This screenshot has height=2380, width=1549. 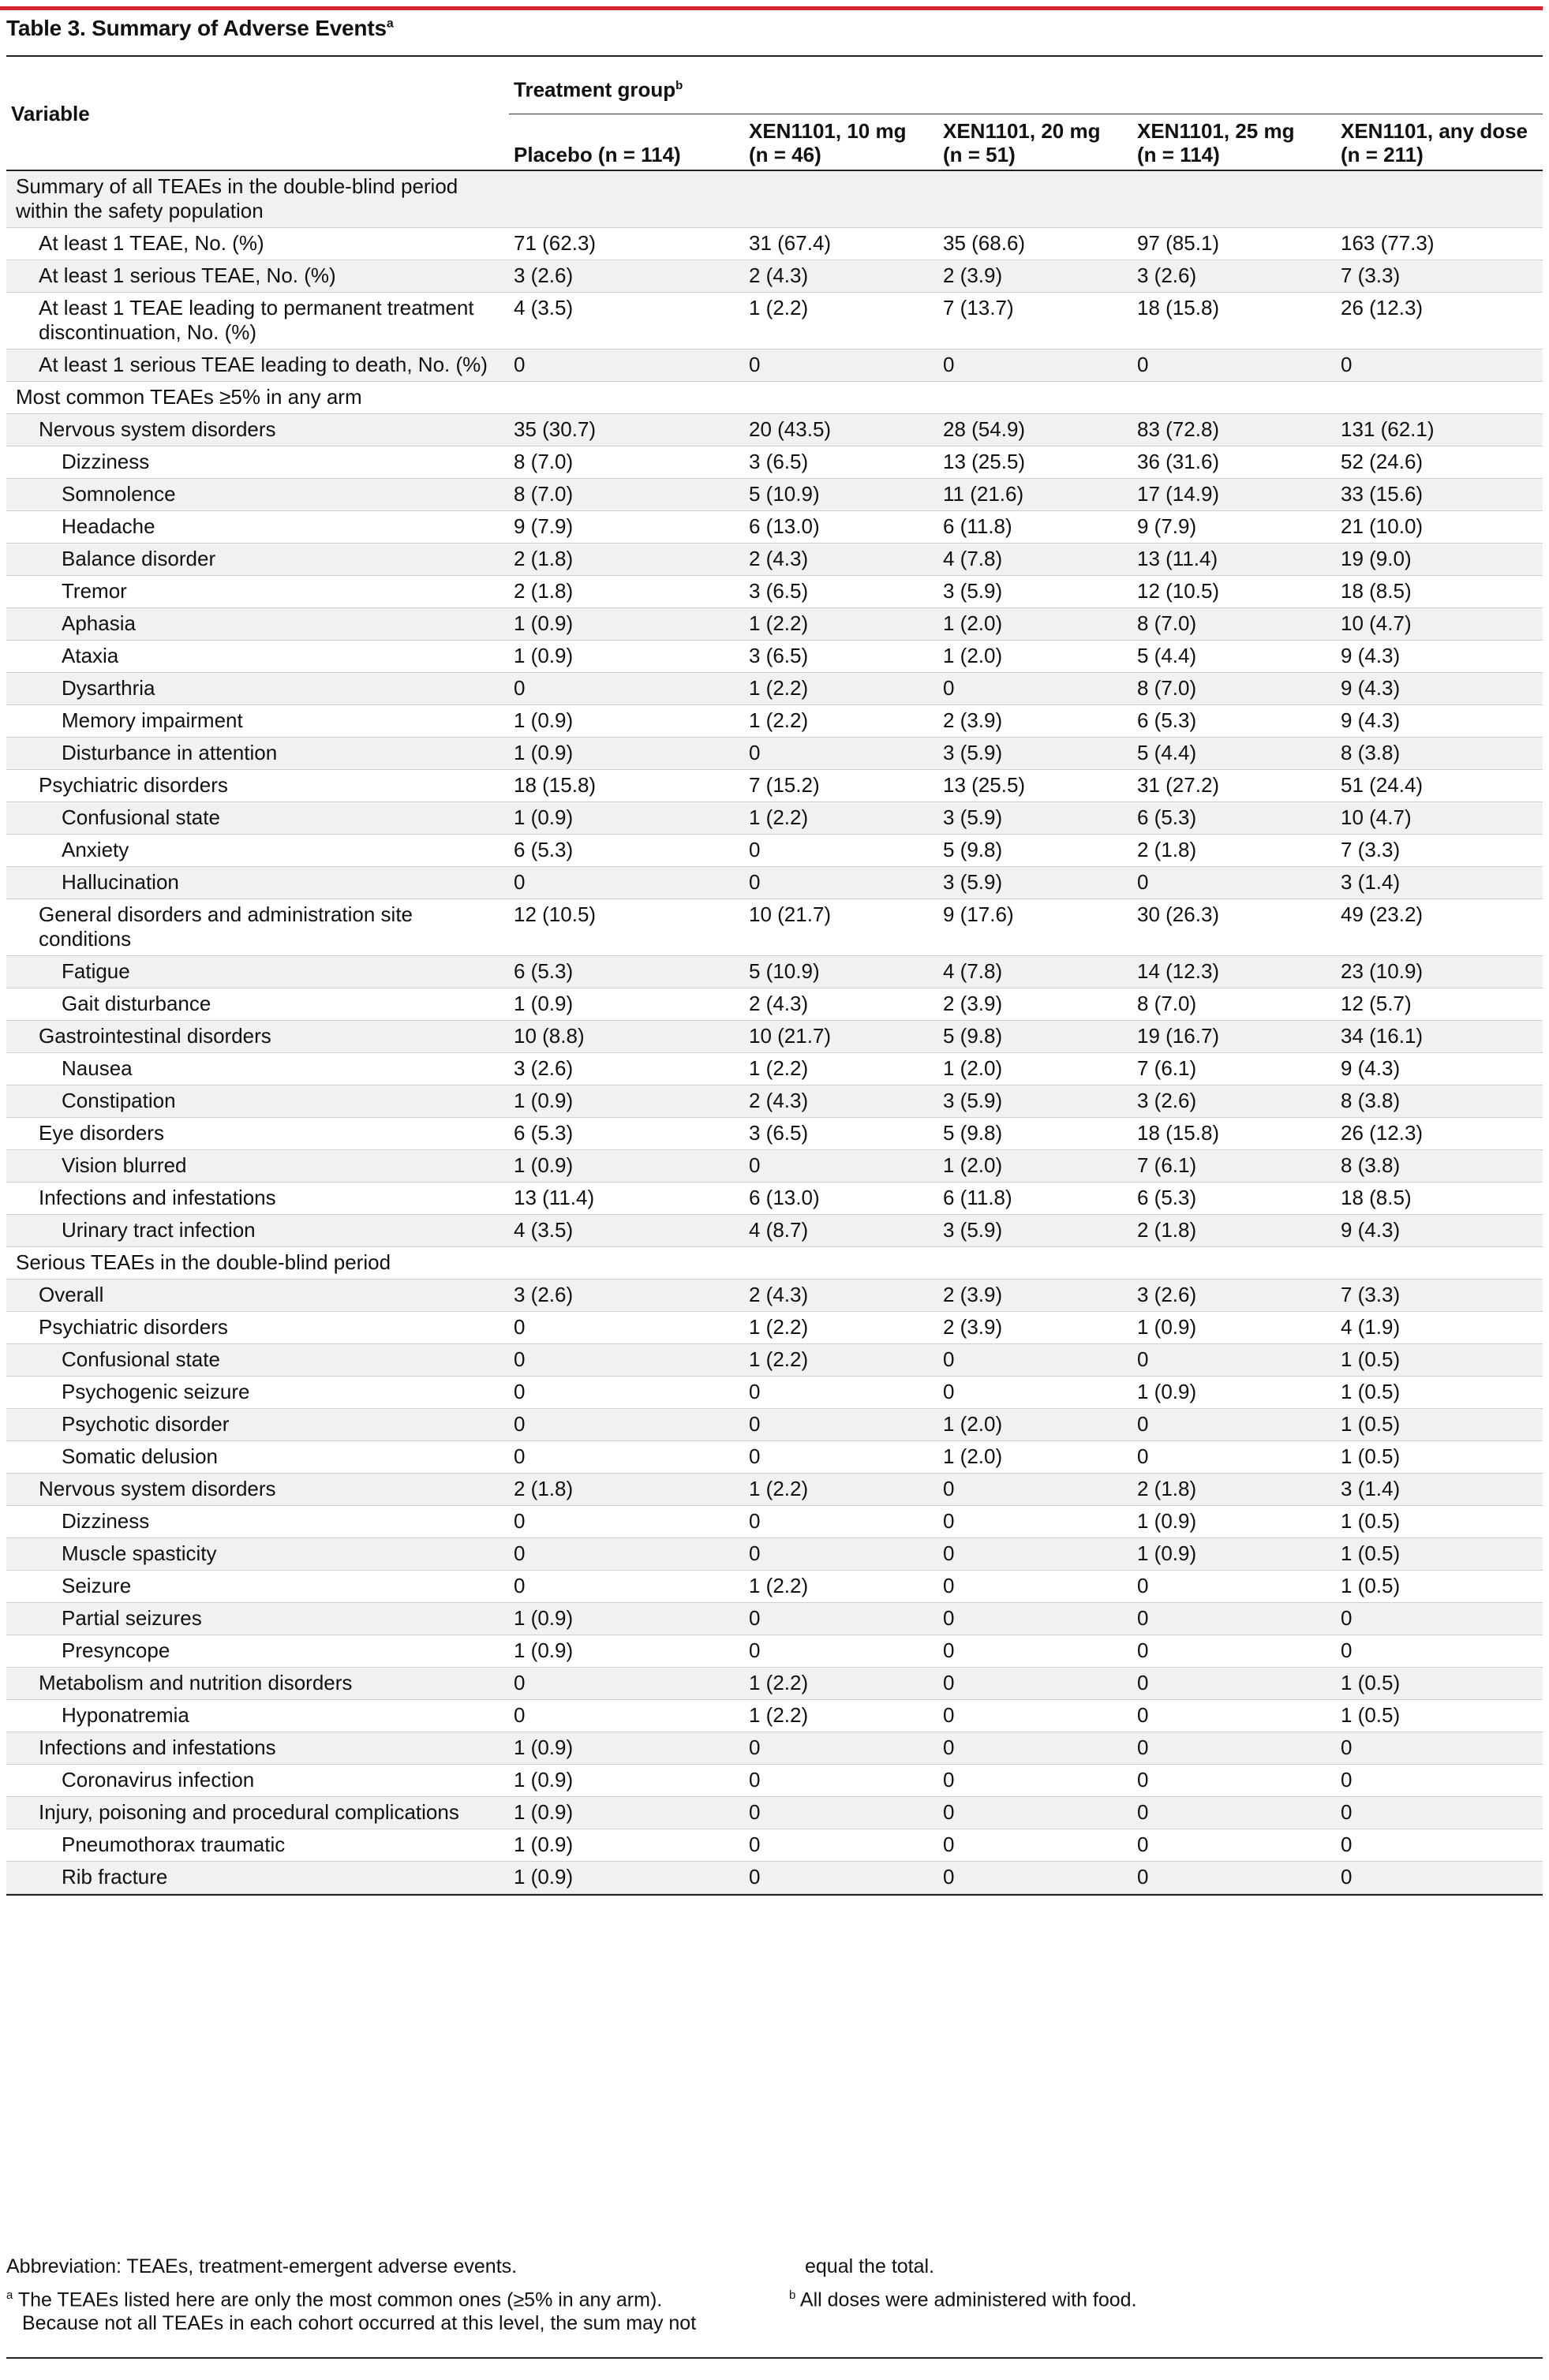 I want to click on row-value-col-4: 0, so click(x=1234, y=1683).